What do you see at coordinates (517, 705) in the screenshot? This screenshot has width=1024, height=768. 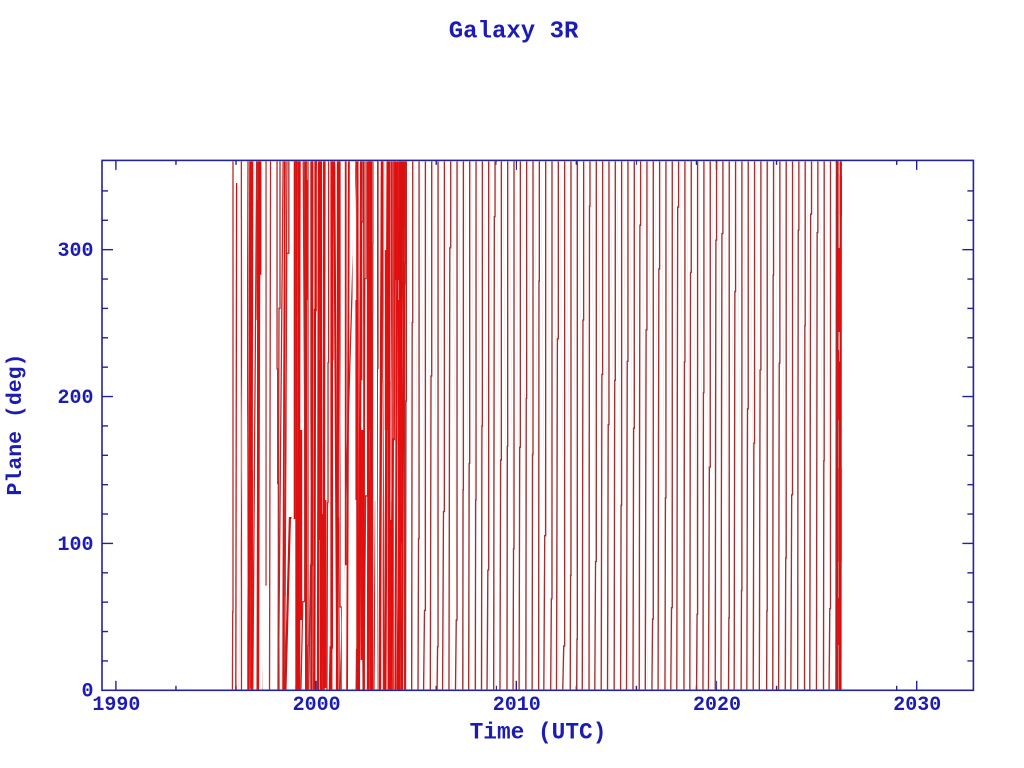 I see `svg-text: 2010` at bounding box center [517, 705].